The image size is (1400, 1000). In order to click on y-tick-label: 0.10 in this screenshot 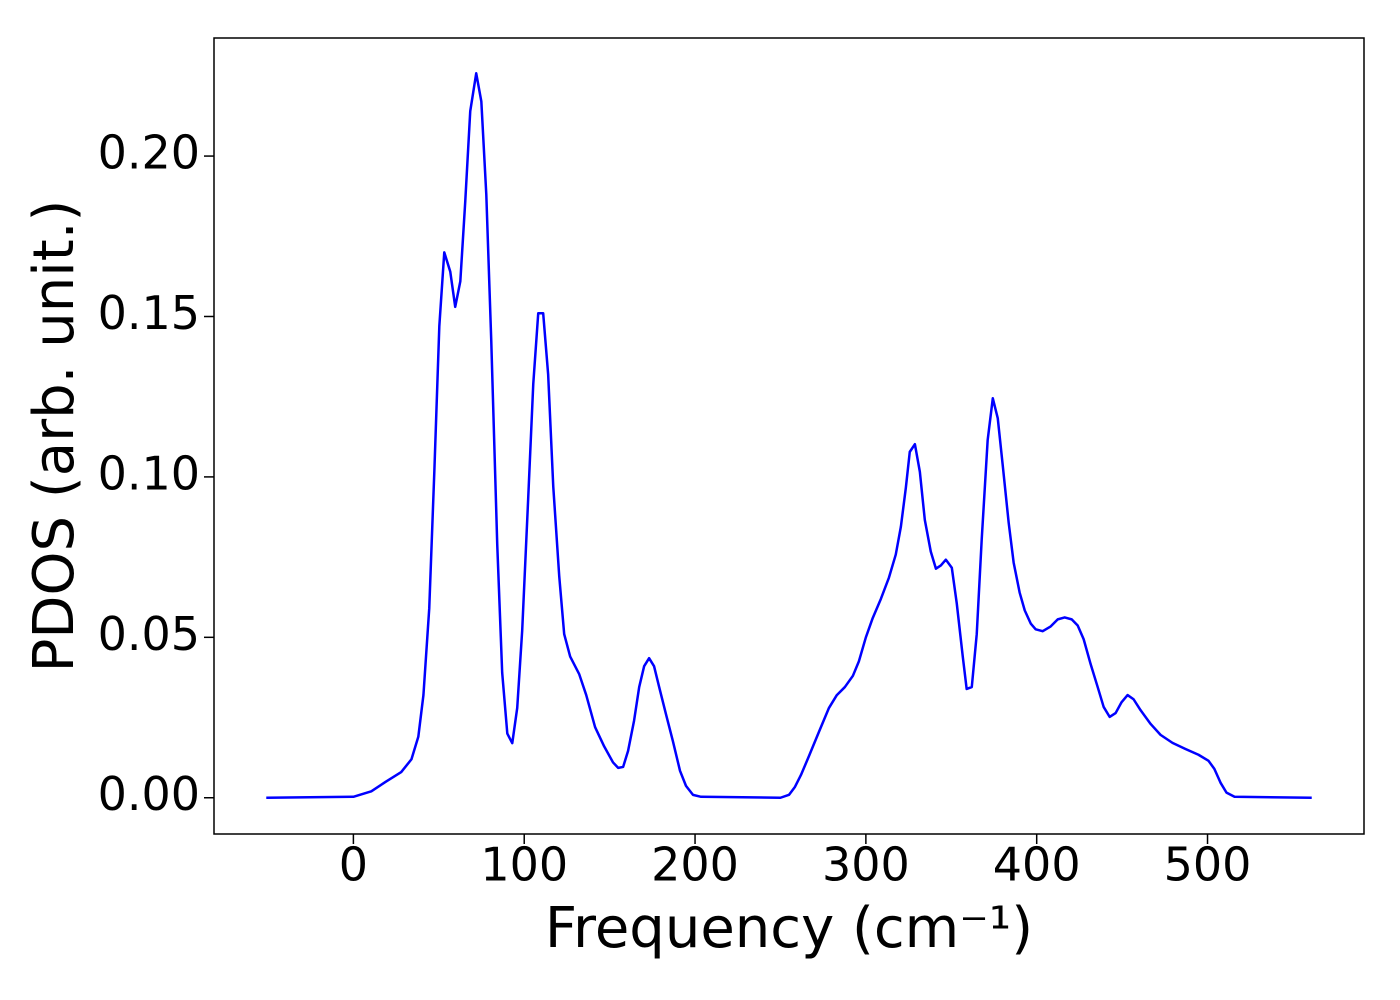, I will do `click(149, 473)`.